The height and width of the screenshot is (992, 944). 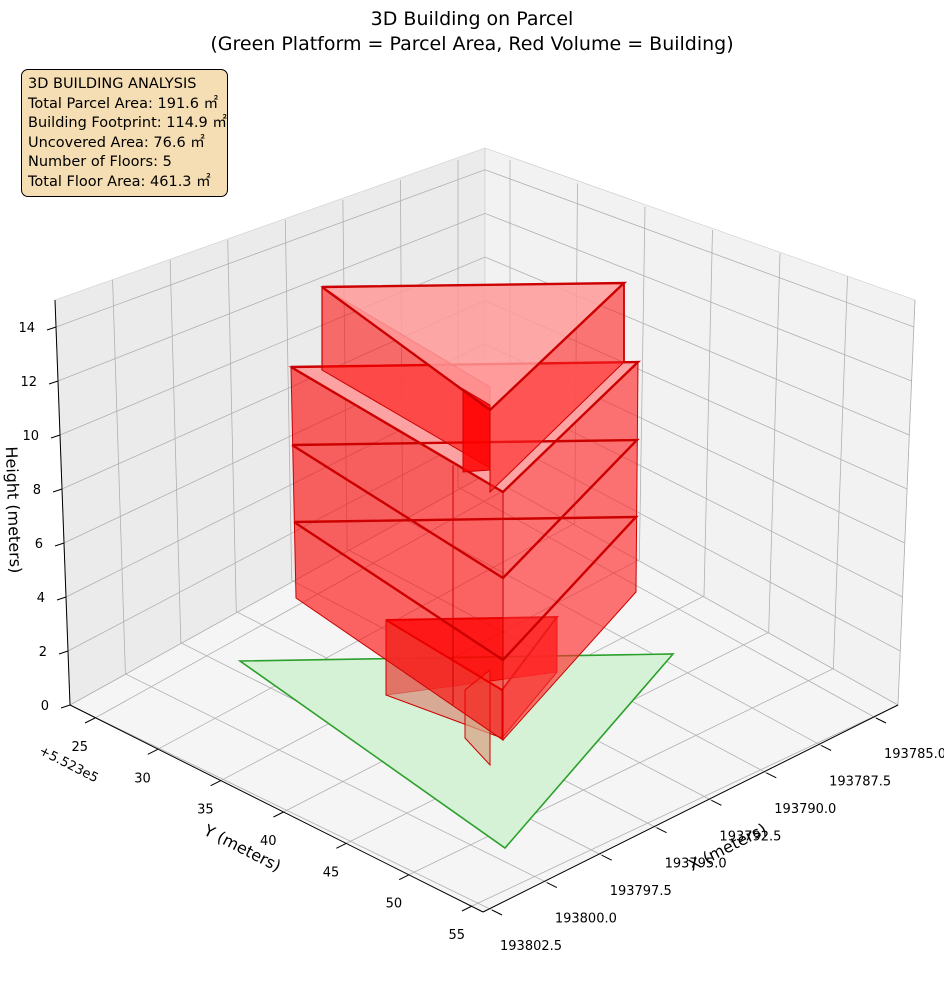 I want to click on z-tick-label-7: 14, so click(x=26, y=328).